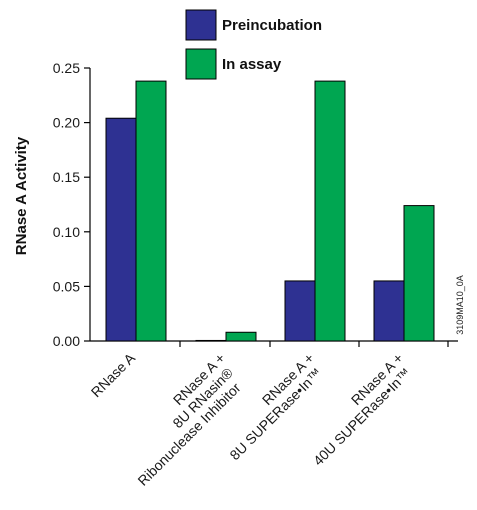  What do you see at coordinates (201, 25) in the screenshot?
I see `legend-swatch-preincubation` at bounding box center [201, 25].